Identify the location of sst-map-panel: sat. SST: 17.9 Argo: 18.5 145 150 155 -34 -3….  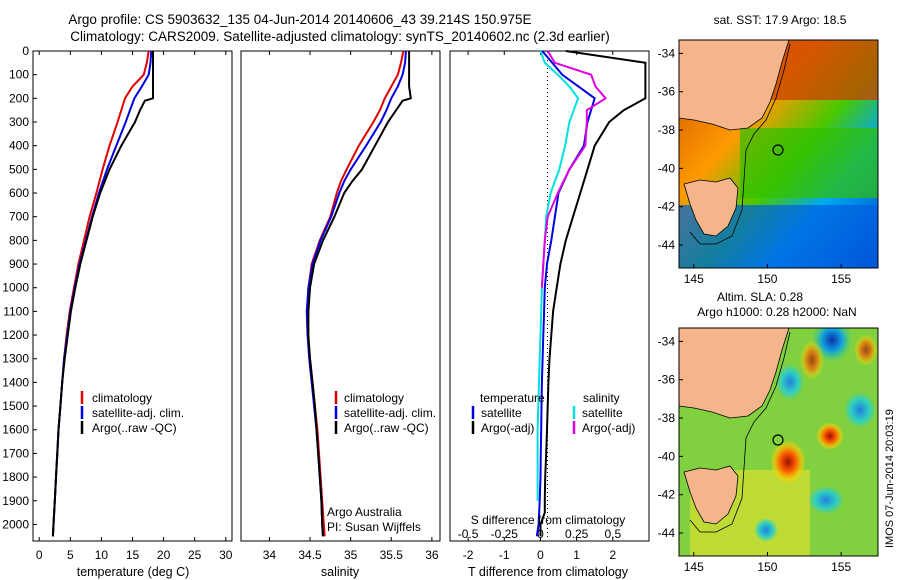
(768, 149).